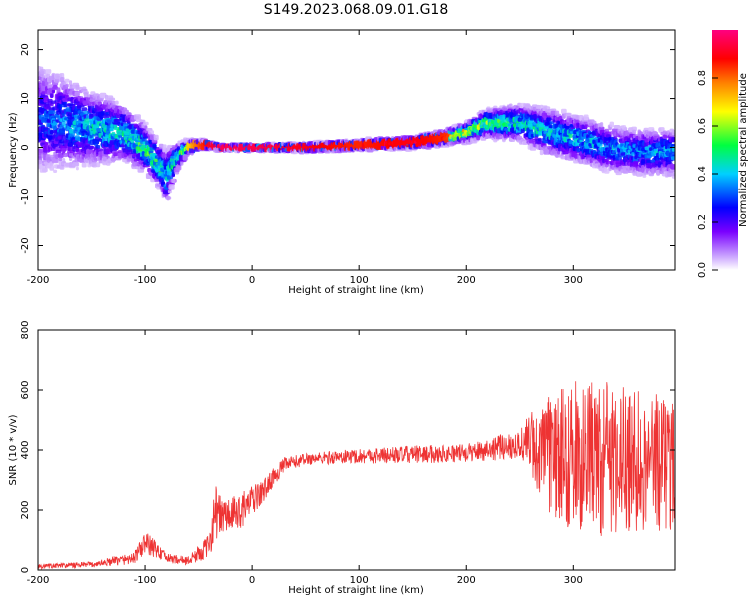 Image resolution: width=750 pixels, height=600 pixels. Describe the element at coordinates (25, 449) in the screenshot. I see `y-tick-label: 400` at that location.